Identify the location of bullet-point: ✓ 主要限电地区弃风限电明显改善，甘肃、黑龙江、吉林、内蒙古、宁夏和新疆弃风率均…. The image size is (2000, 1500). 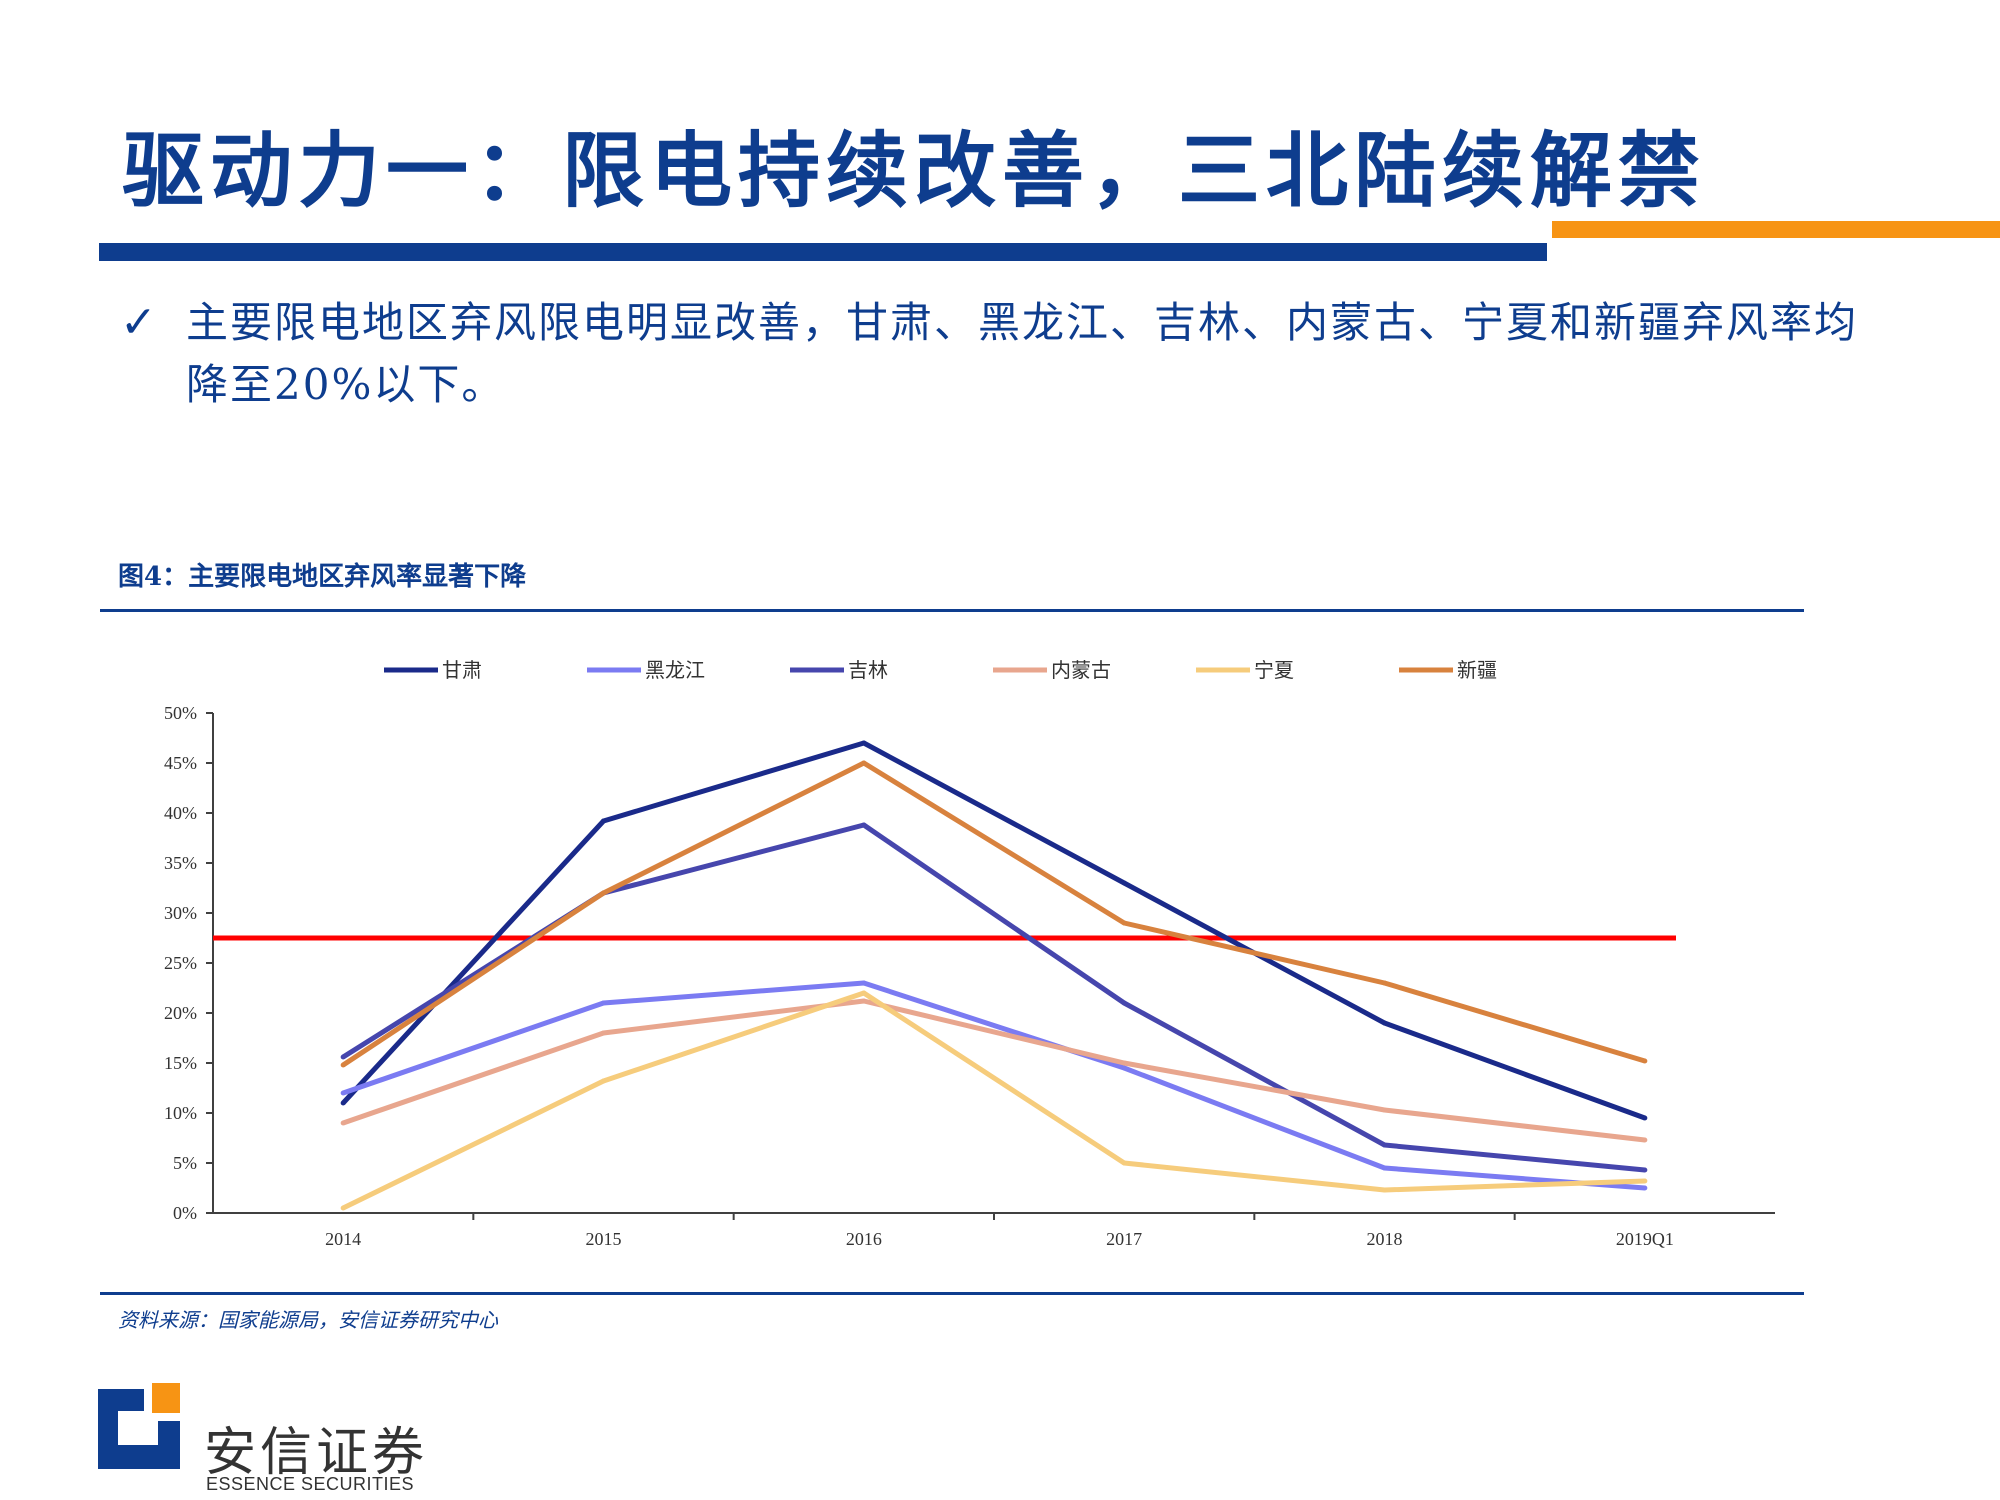
(1010, 354).